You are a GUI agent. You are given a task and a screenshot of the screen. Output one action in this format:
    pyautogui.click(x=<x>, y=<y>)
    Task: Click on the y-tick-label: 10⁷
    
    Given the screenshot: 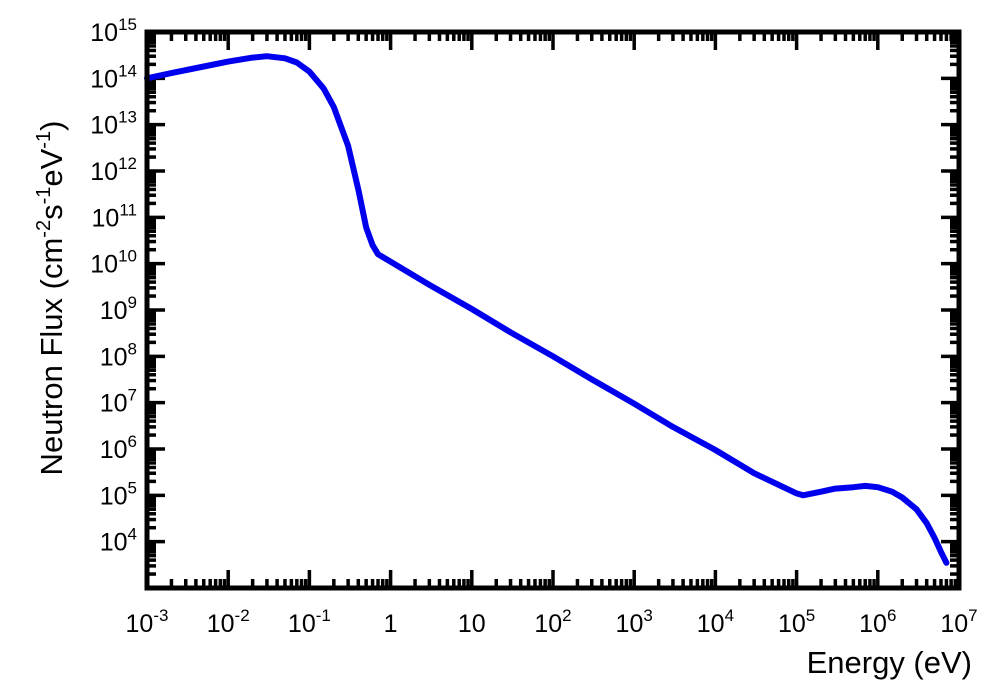 What is the action you would take?
    pyautogui.click(x=118, y=402)
    